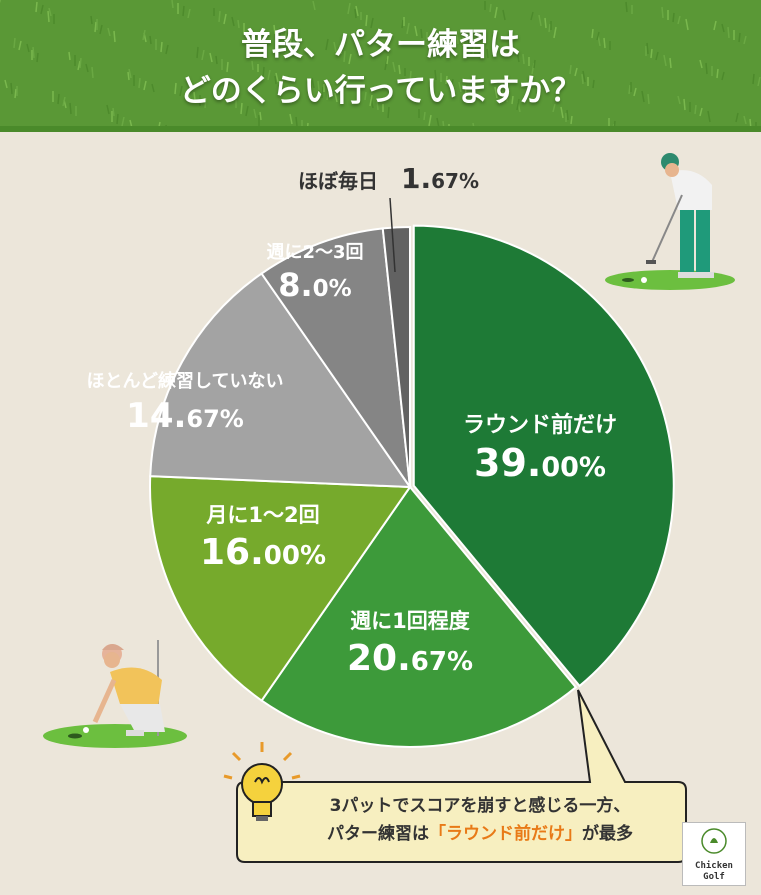 The image size is (761, 895). What do you see at coordinates (314, 252) in the screenshot?
I see `slice-label: 週に2〜3回` at bounding box center [314, 252].